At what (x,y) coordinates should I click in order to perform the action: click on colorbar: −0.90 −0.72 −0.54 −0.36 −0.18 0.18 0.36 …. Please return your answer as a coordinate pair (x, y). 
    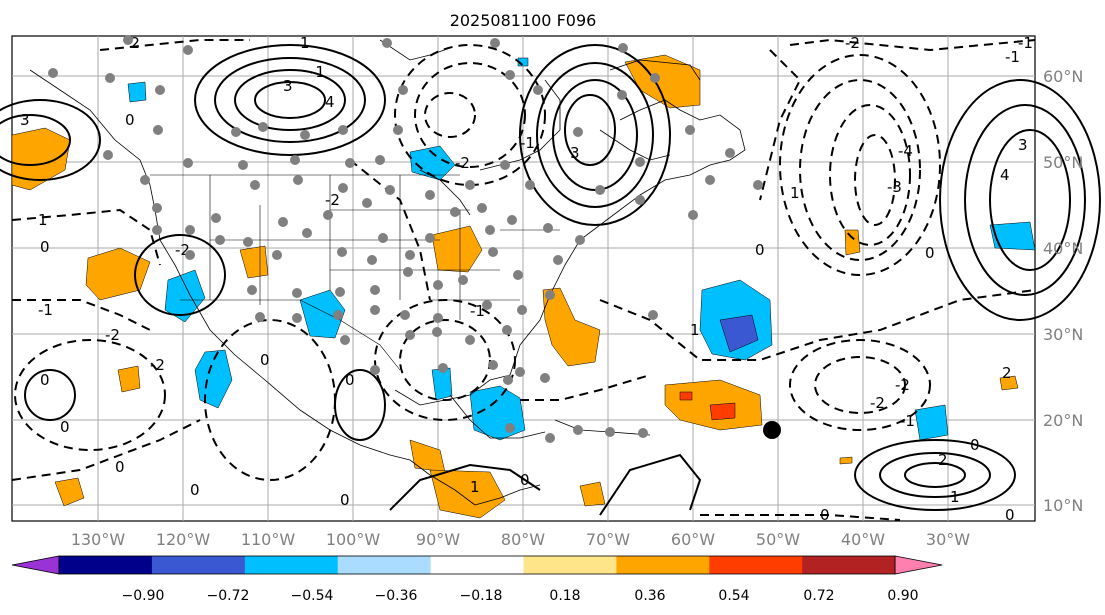
    Looking at the image, I should click on (477, 579).